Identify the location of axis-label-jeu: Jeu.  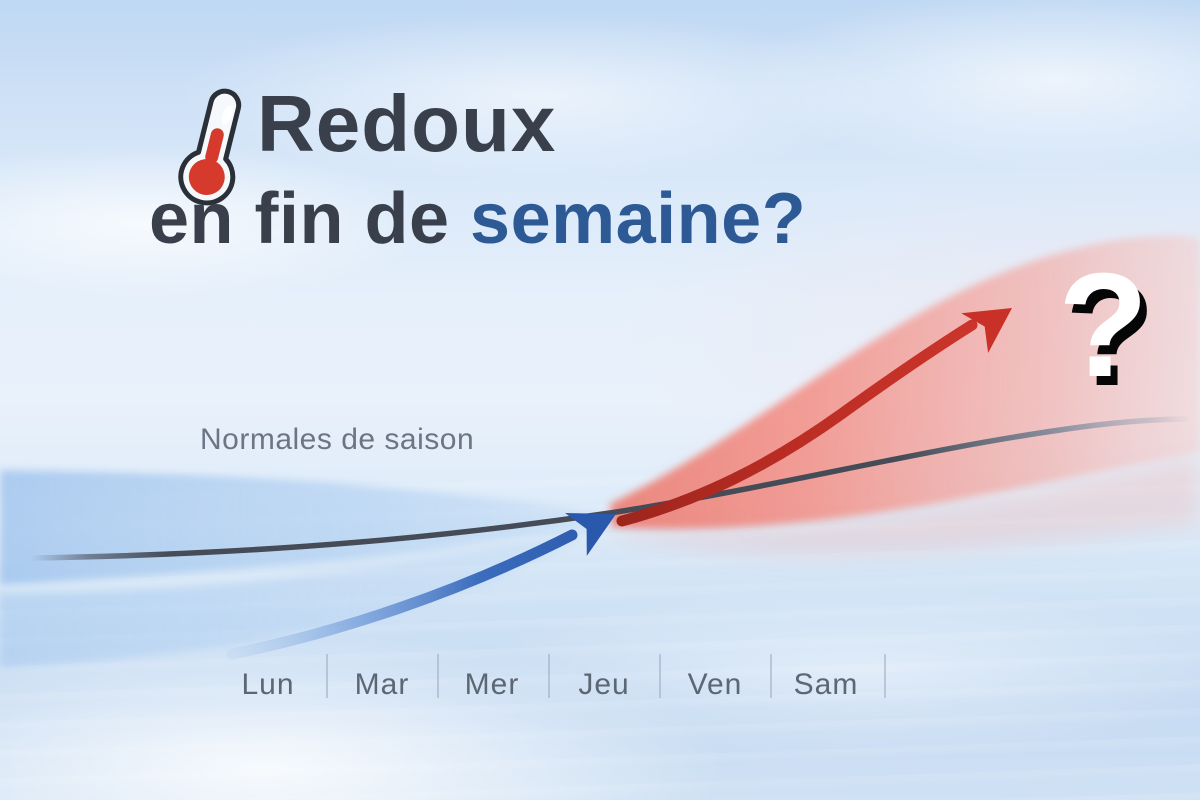
(604, 684).